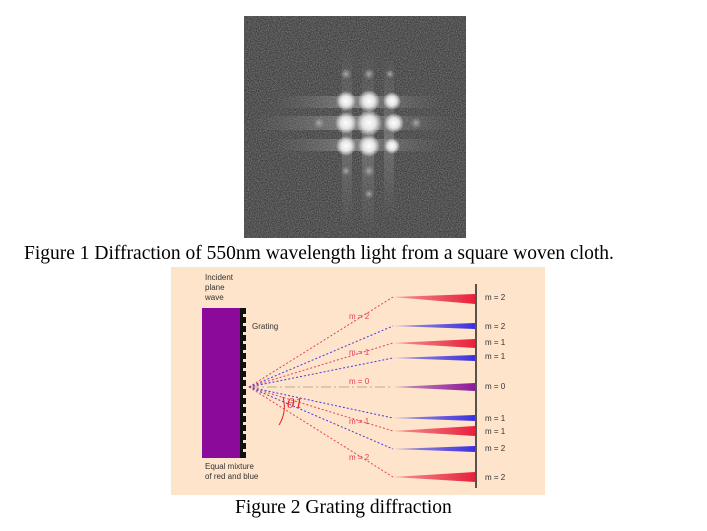  I want to click on order-label-m1-lower: m = 1, so click(359, 421).